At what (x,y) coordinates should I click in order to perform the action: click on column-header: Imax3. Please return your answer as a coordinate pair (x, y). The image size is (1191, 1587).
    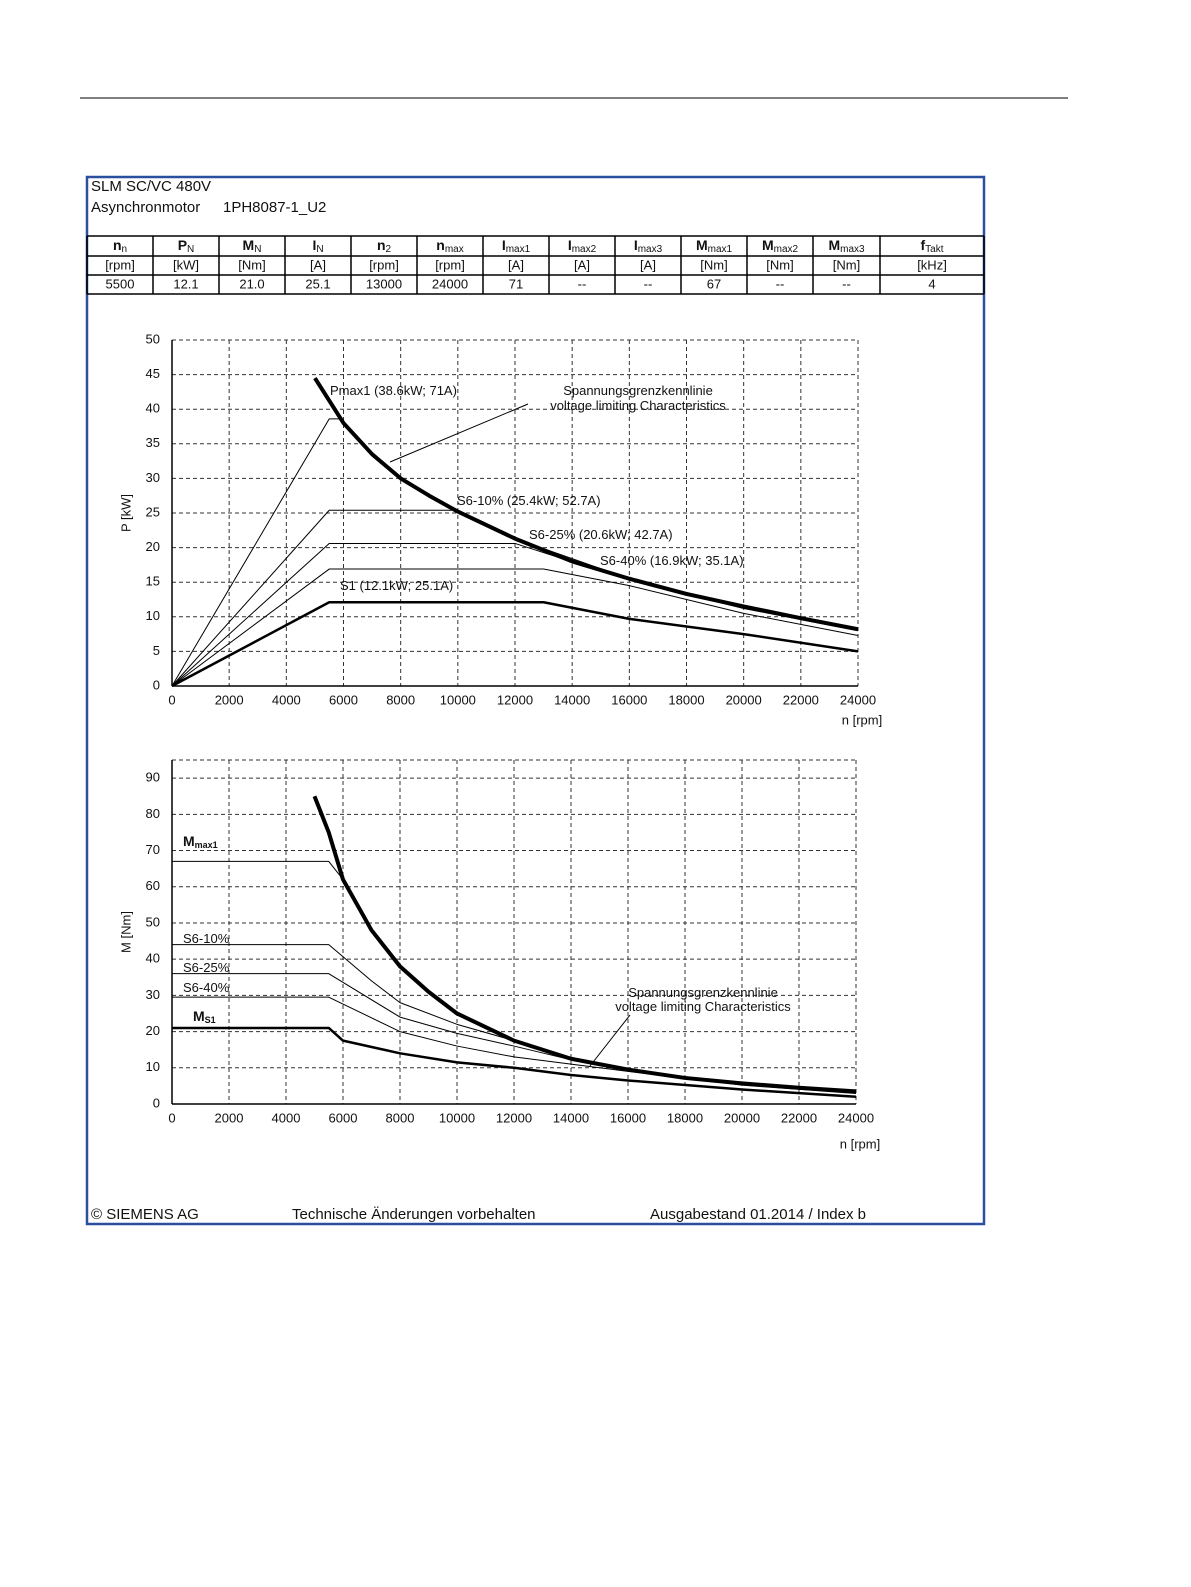
    Looking at the image, I should click on (648, 246).